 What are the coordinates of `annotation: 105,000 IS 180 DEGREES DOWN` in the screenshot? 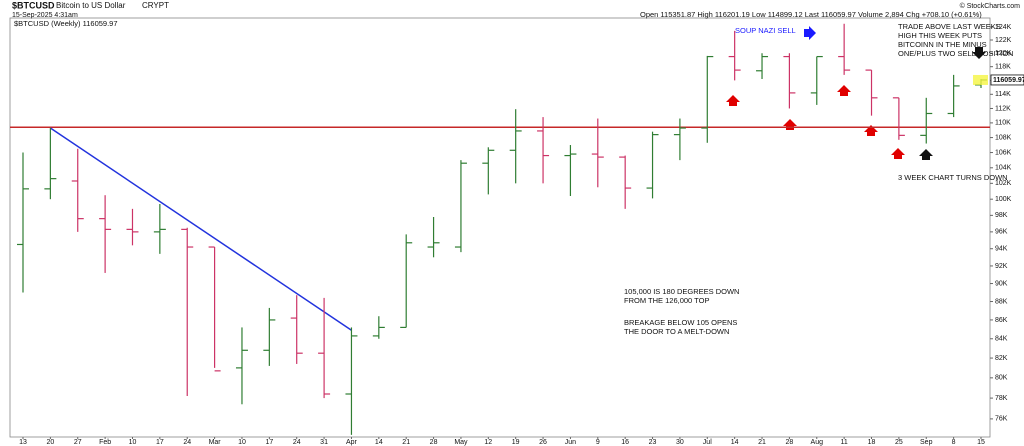 It's located at (681, 291).